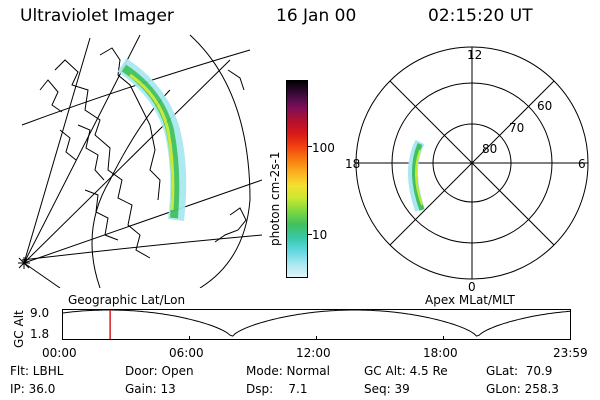 This screenshot has width=600, height=400. What do you see at coordinates (353, 164) in the screenshot?
I see `mlt-label-18: 18` at bounding box center [353, 164].